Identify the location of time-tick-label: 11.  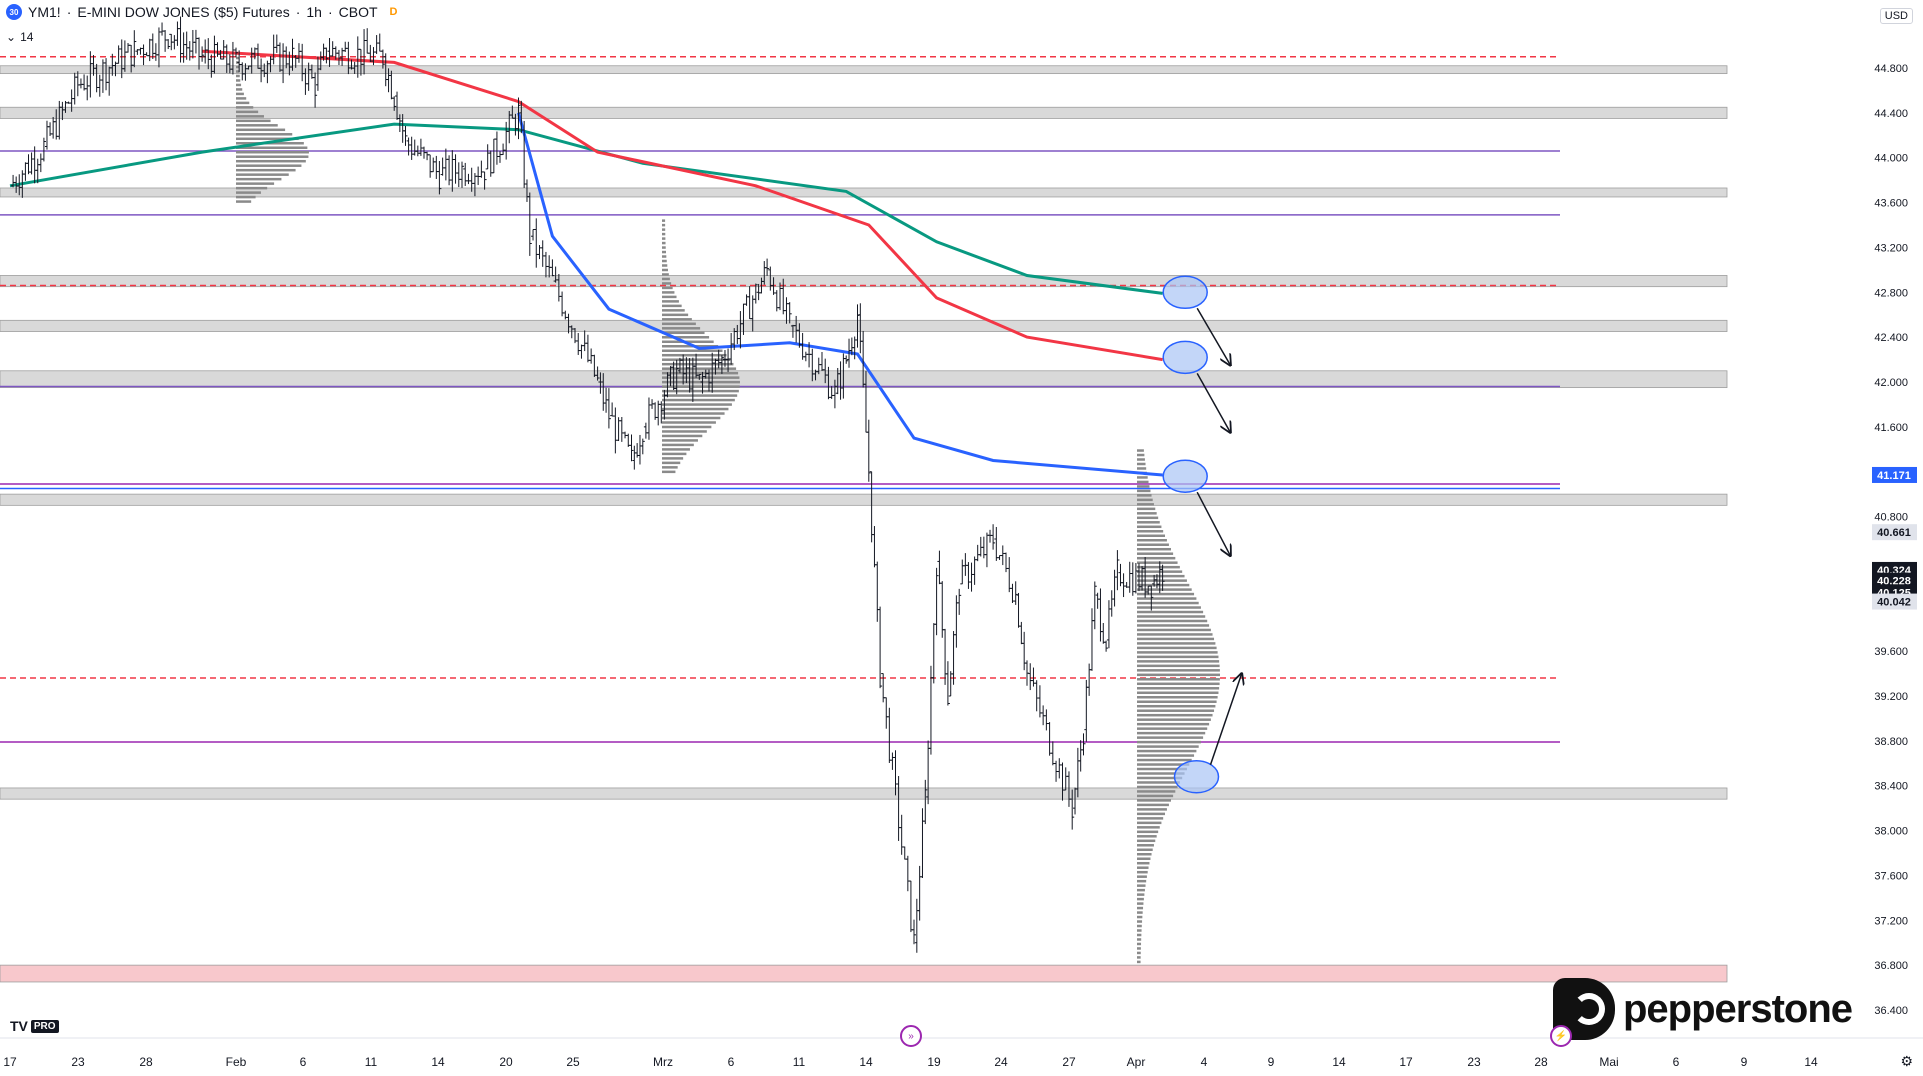
(799, 1062).